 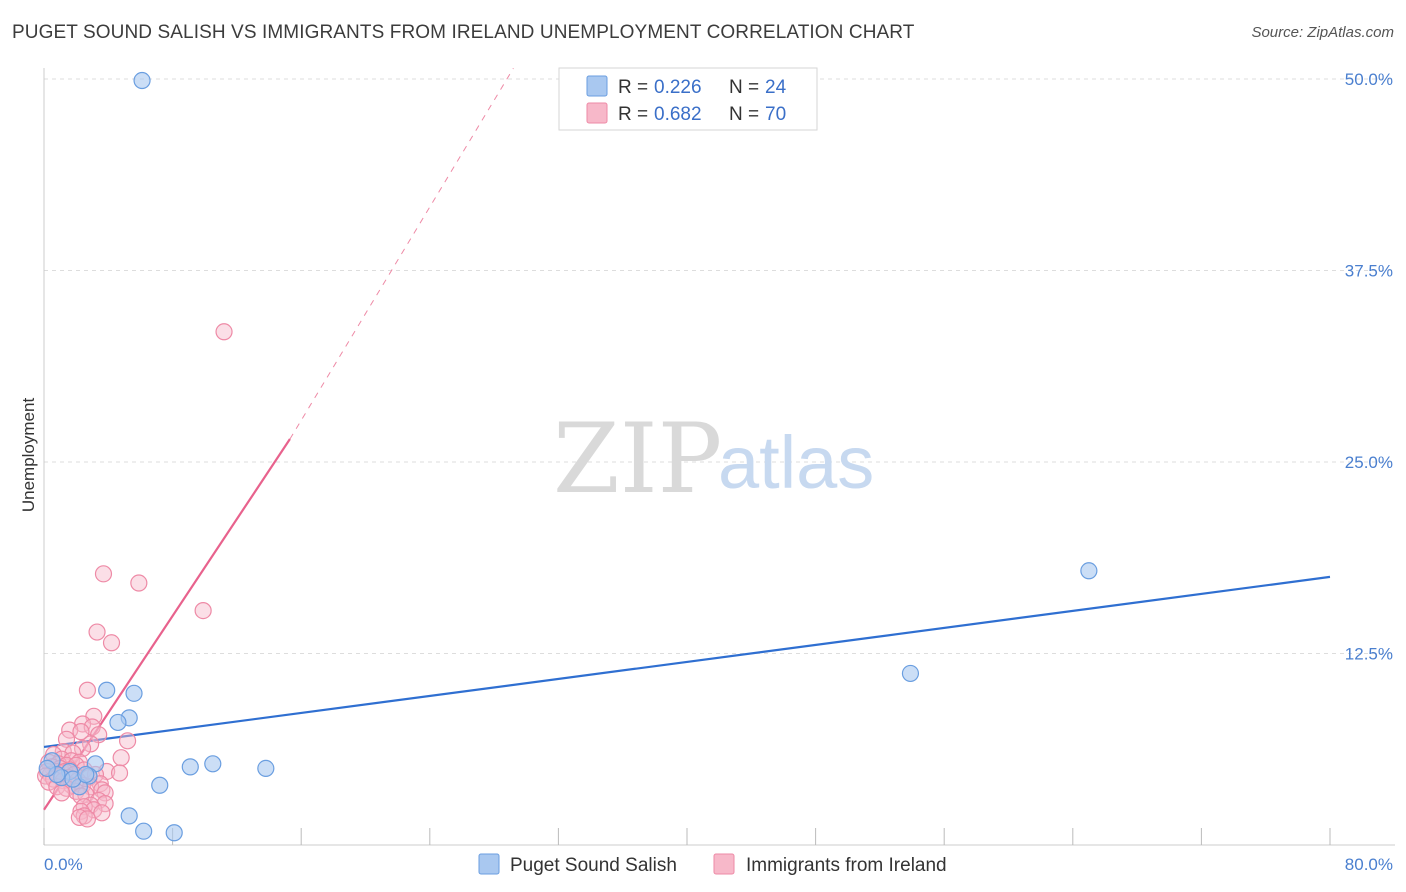 What do you see at coordinates (1369, 271) in the screenshot?
I see `y-tick-label: 37.5%` at bounding box center [1369, 271].